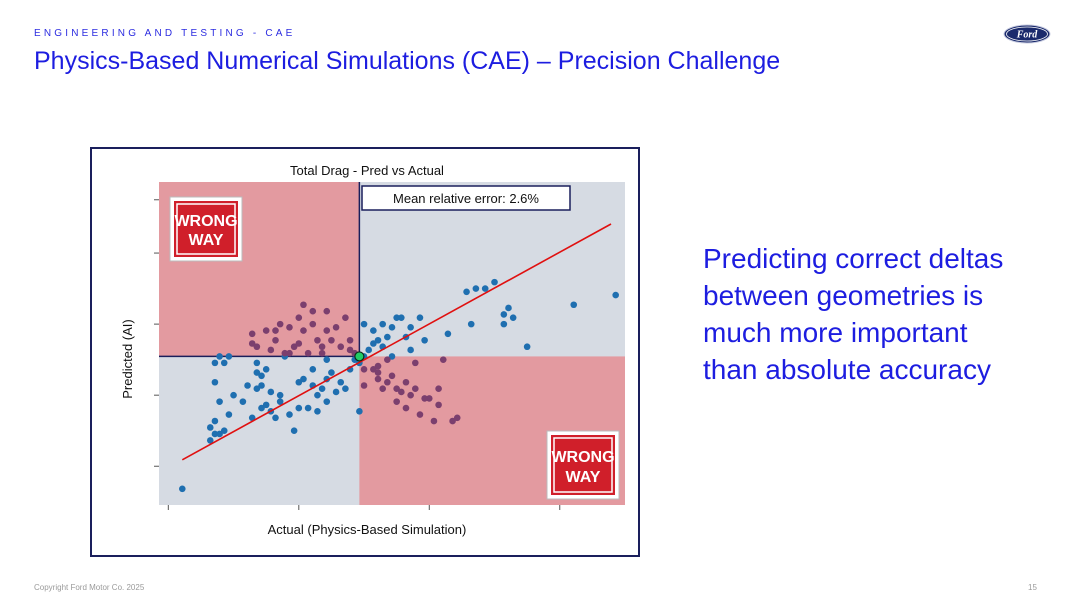  What do you see at coordinates (582, 457) in the screenshot?
I see `wrong-way-sign-line1: WRONG` at bounding box center [582, 457].